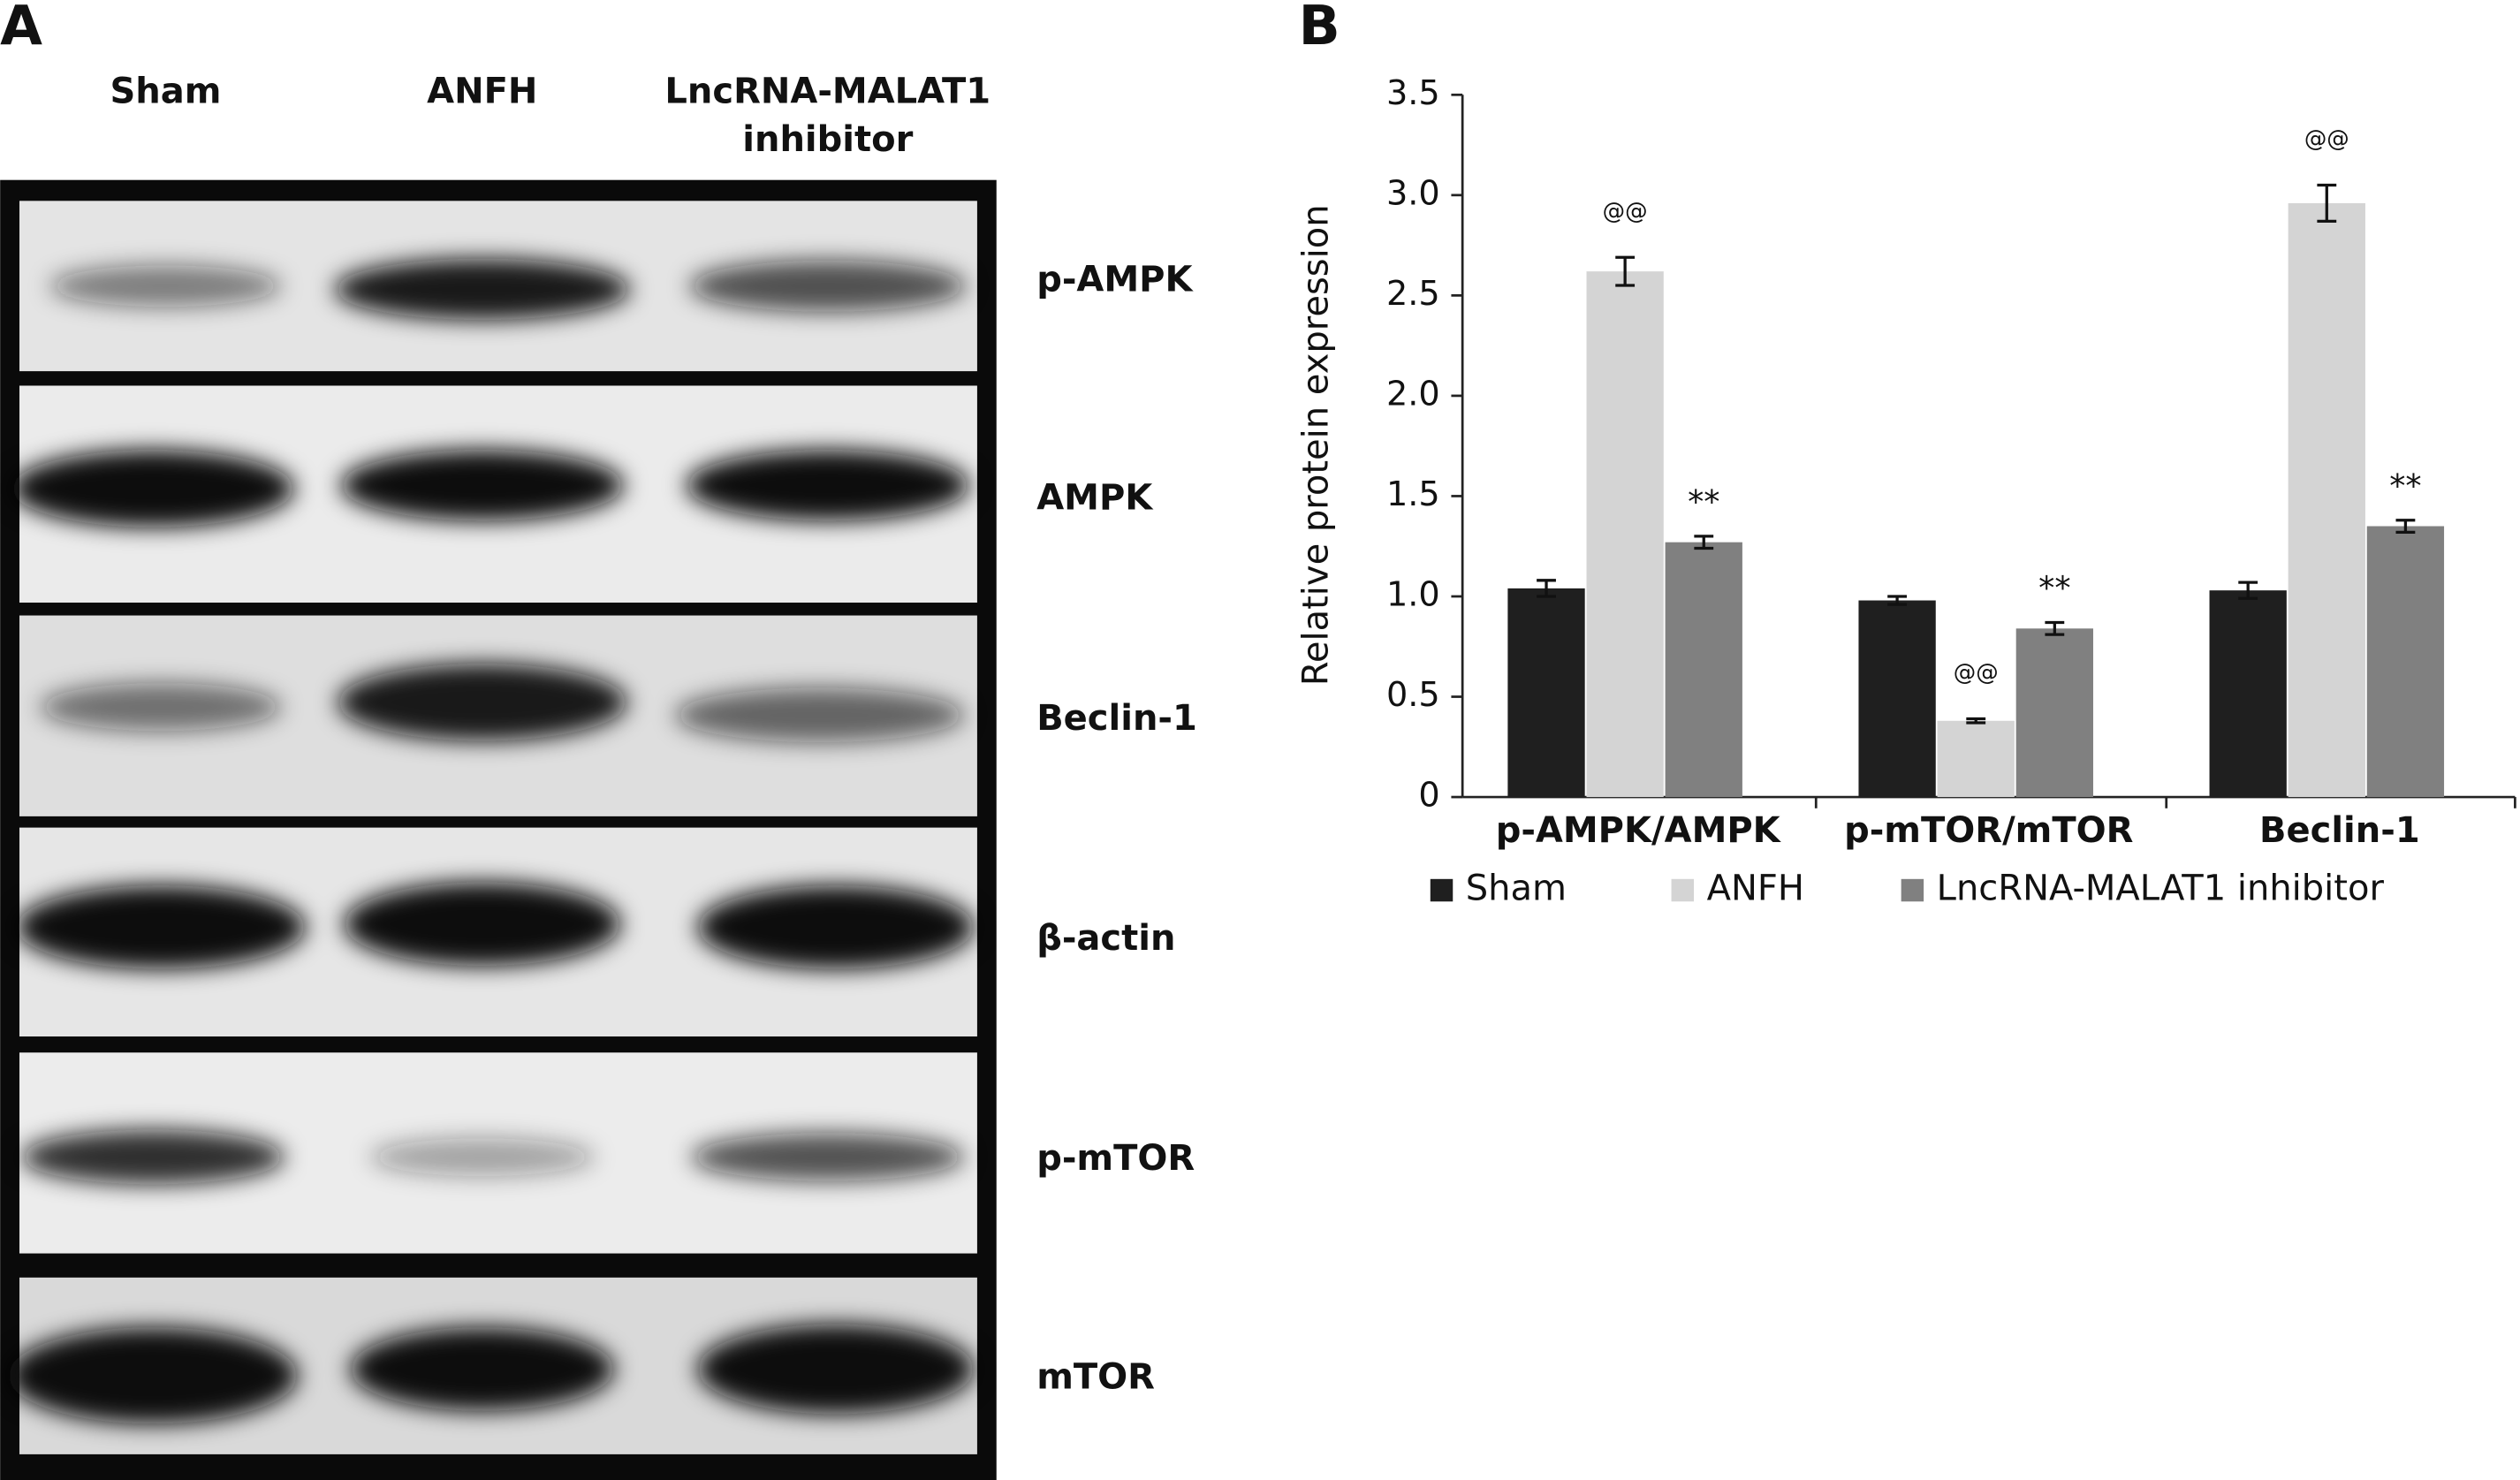 The width and height of the screenshot is (2520, 1480). Describe the element at coordinates (1413, 696) in the screenshot. I see `y-tick-label: 0.5` at that location.